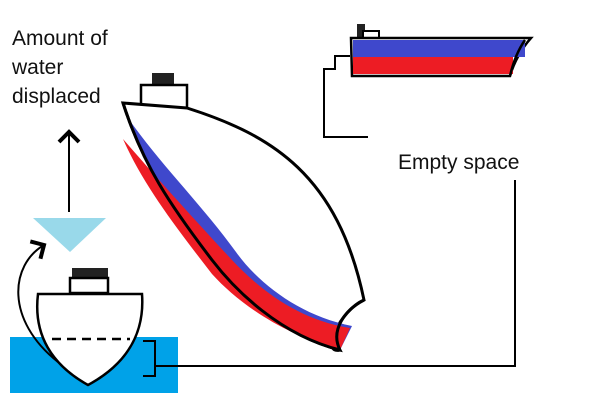  Describe the element at coordinates (69, 235) in the screenshot. I see `displaced-water-funnel` at that location.